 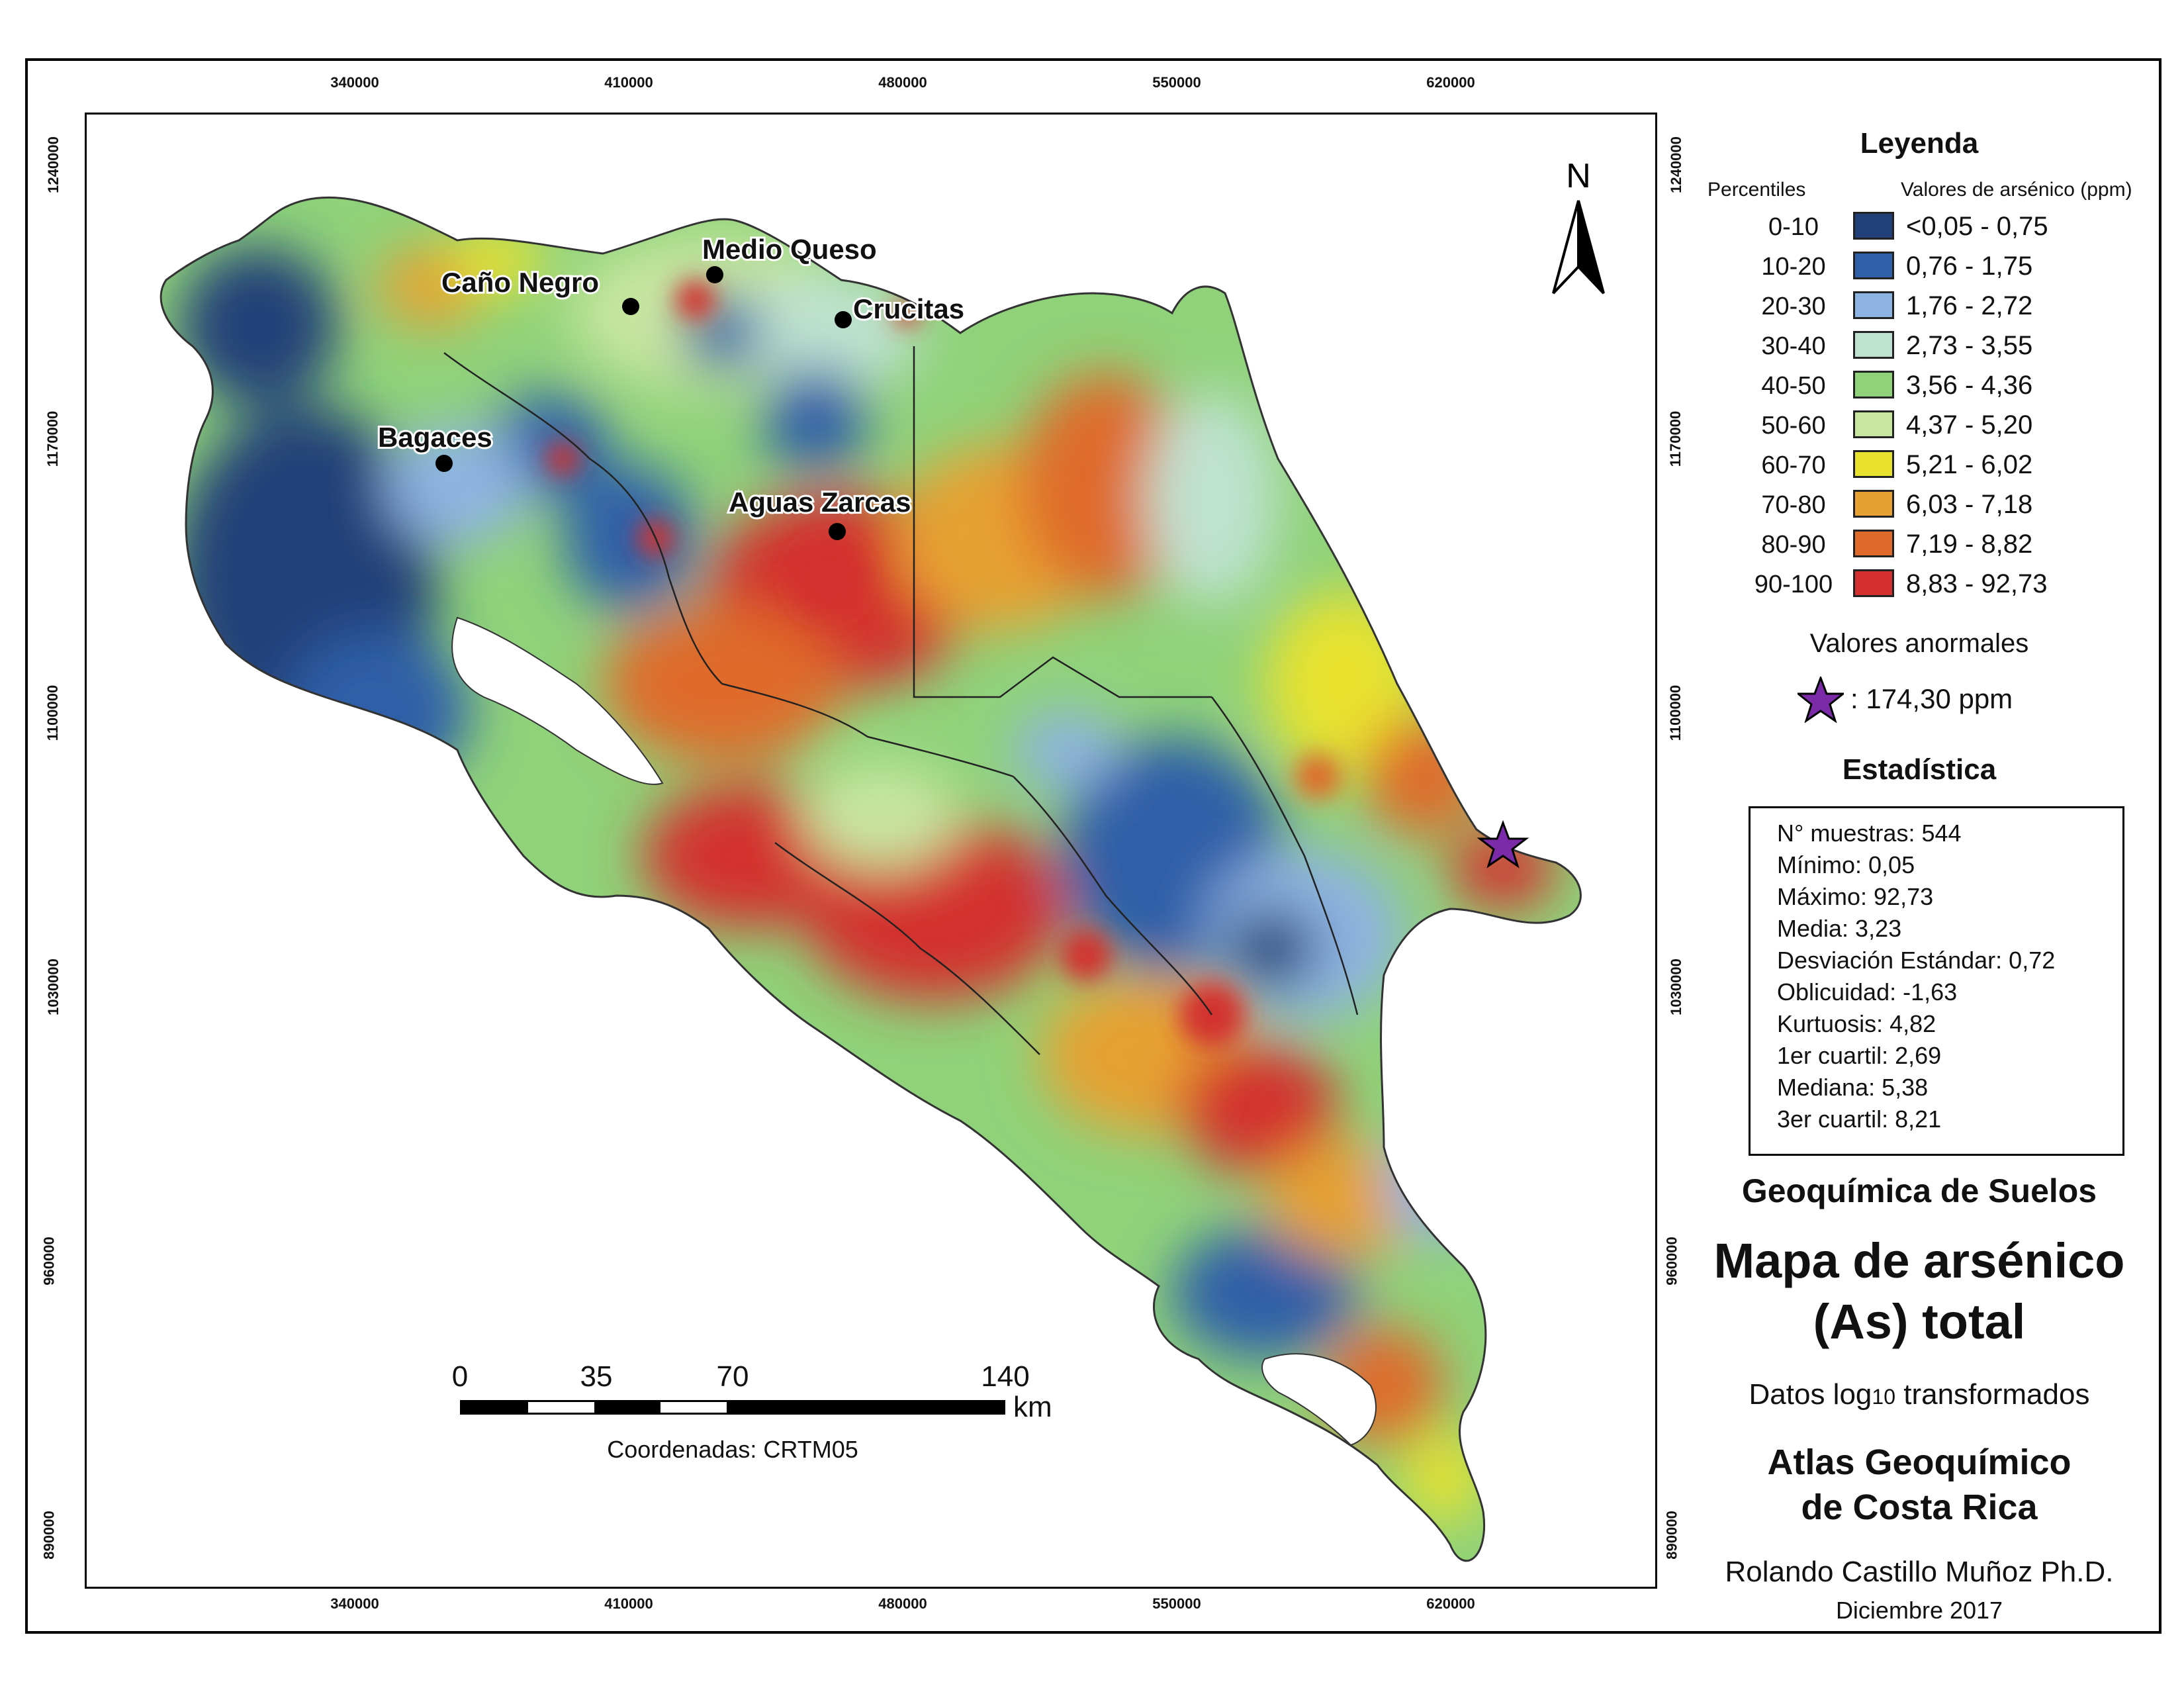 What do you see at coordinates (444, 463) in the screenshot?
I see `place-marker-bagaces` at bounding box center [444, 463].